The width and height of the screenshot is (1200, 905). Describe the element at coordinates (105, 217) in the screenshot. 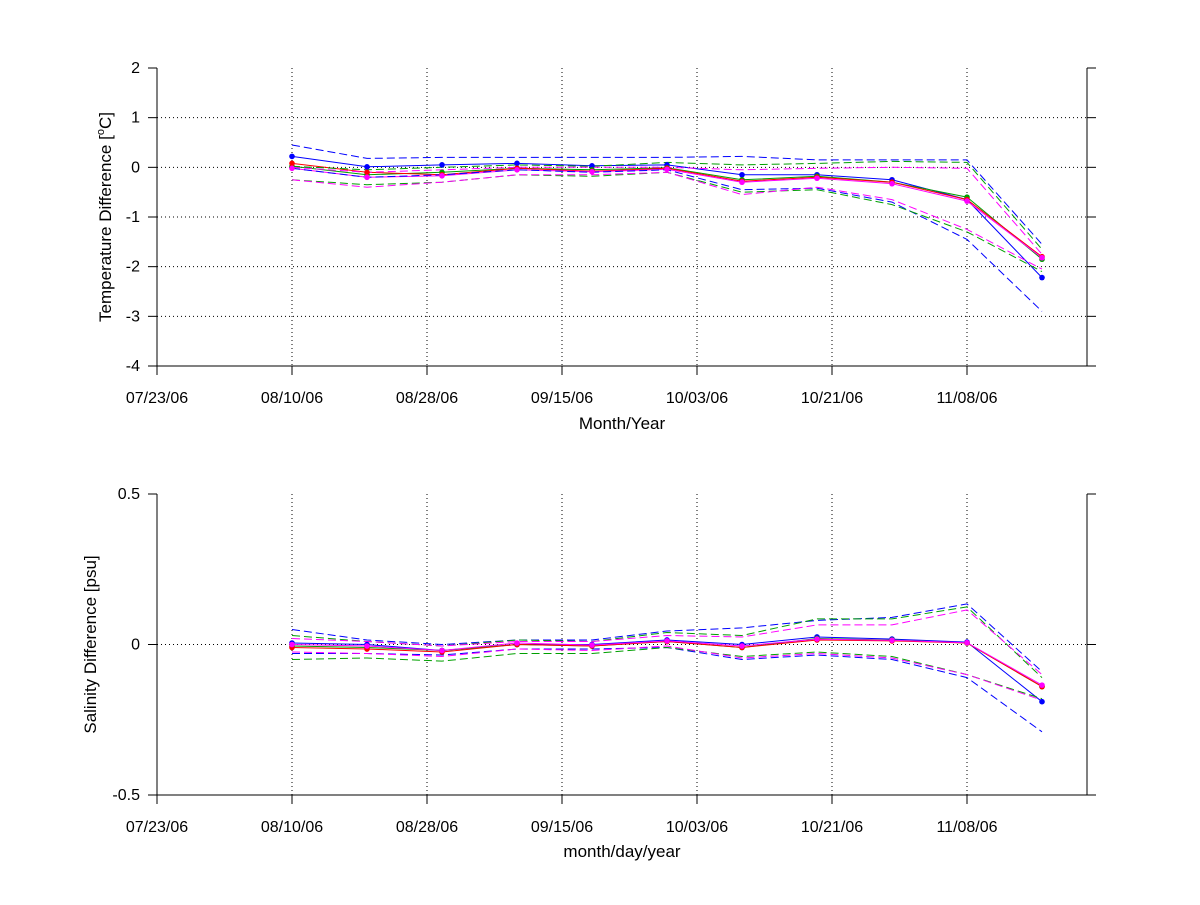

I see `y-axis-label: Temperature Difference [oC]` at that location.